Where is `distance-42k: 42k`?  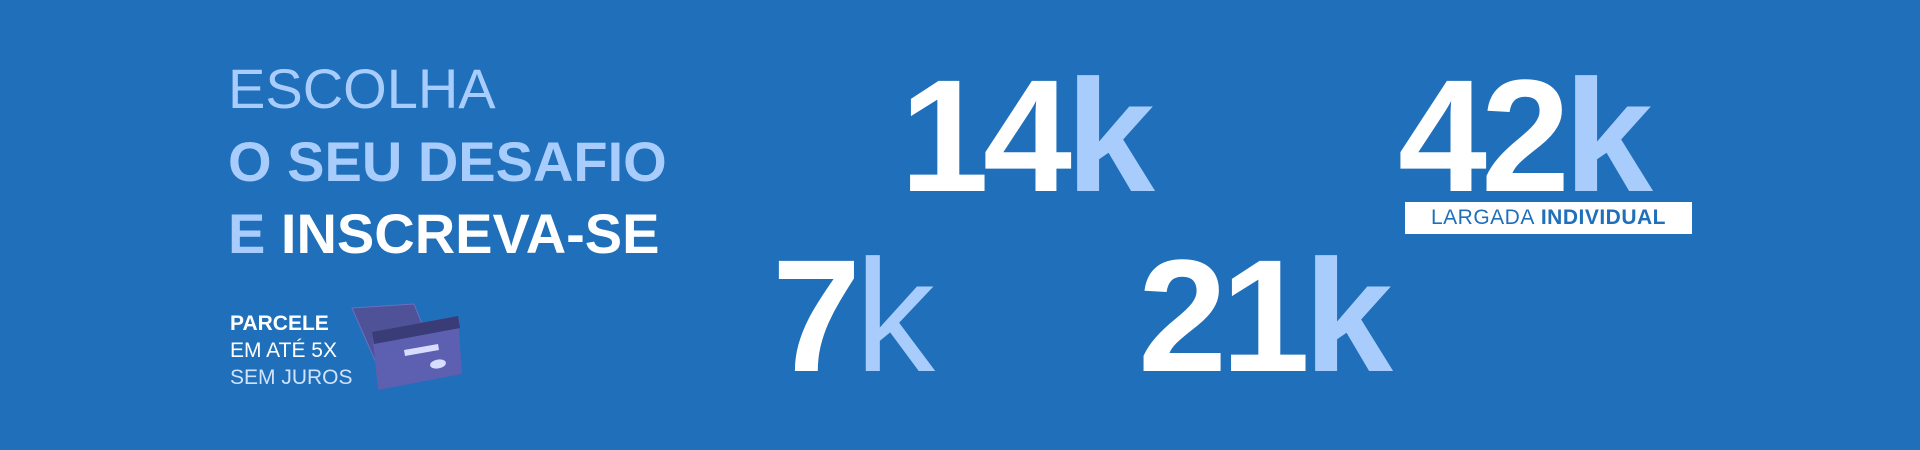
distance-42k: 42k is located at coordinates (1525, 136).